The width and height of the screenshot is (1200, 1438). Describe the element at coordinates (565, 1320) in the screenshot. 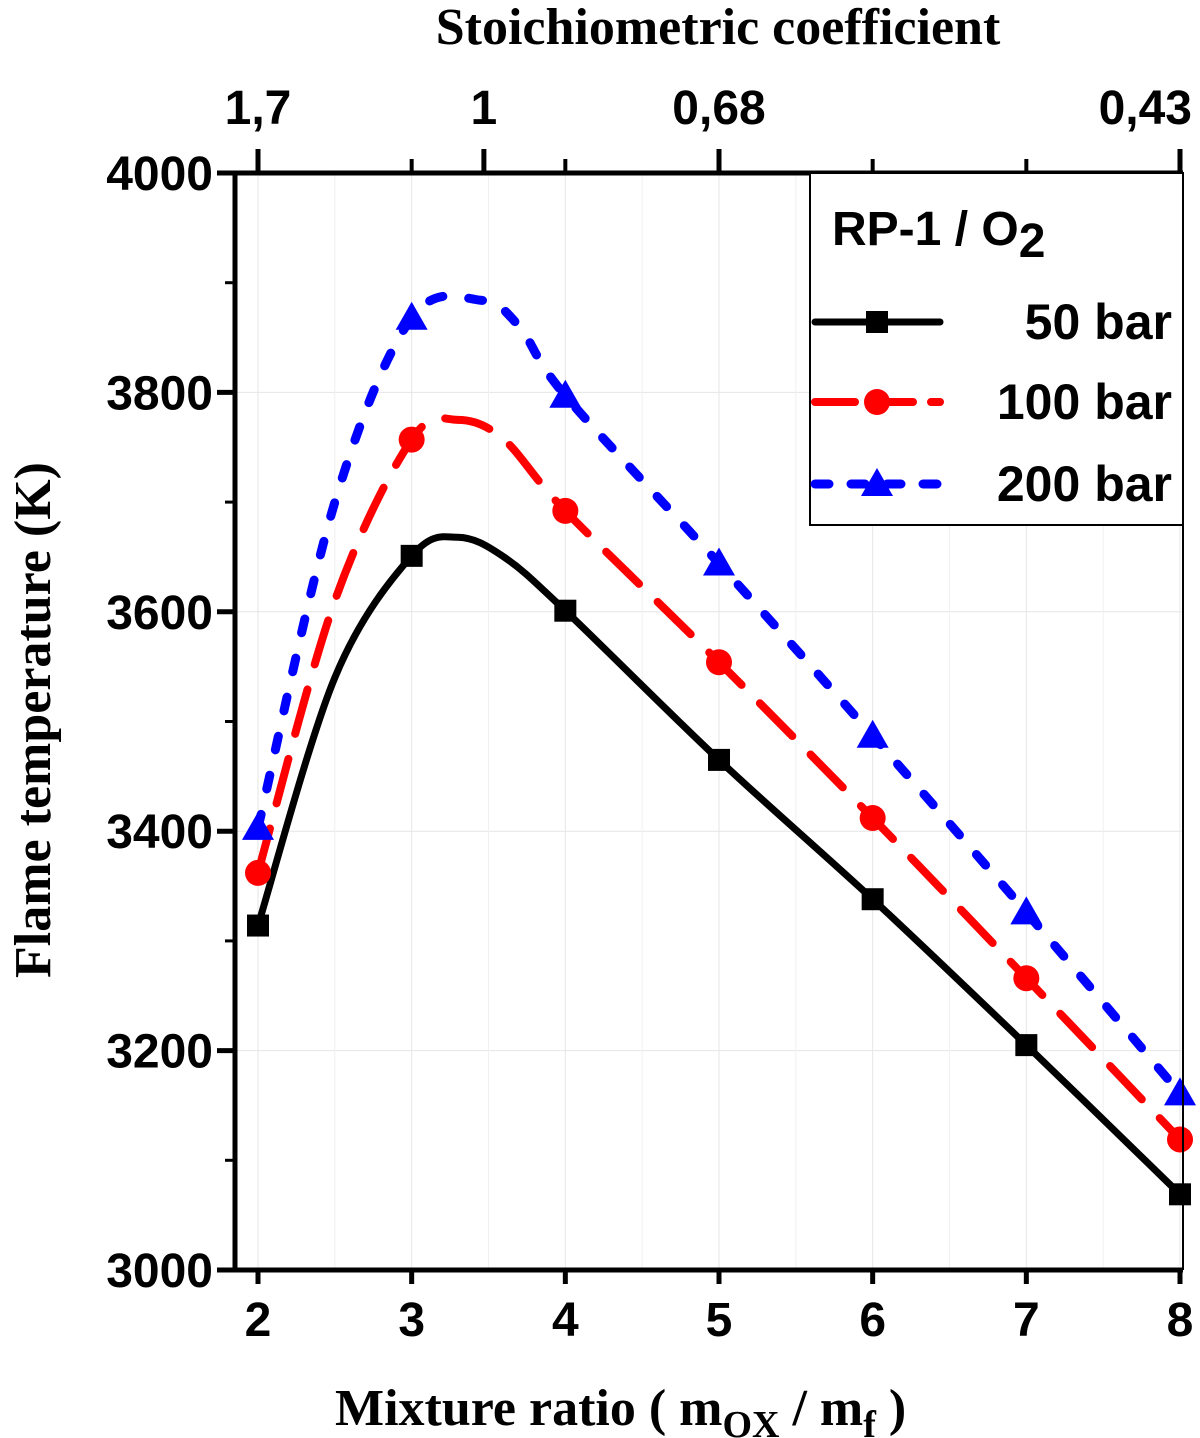

I see `x-tick-label: 4` at that location.